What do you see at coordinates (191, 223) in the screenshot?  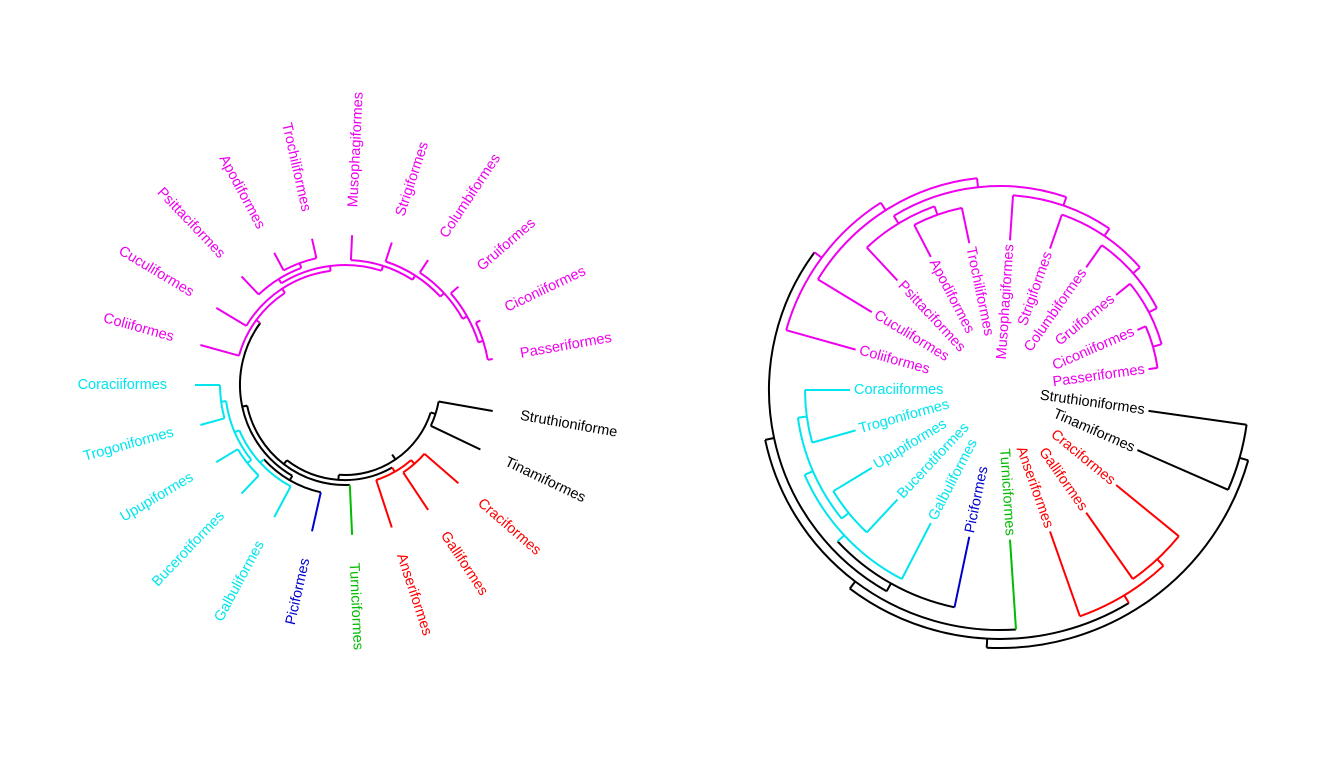 I see `tip-label-psittaciformes: Psittaciformes` at bounding box center [191, 223].